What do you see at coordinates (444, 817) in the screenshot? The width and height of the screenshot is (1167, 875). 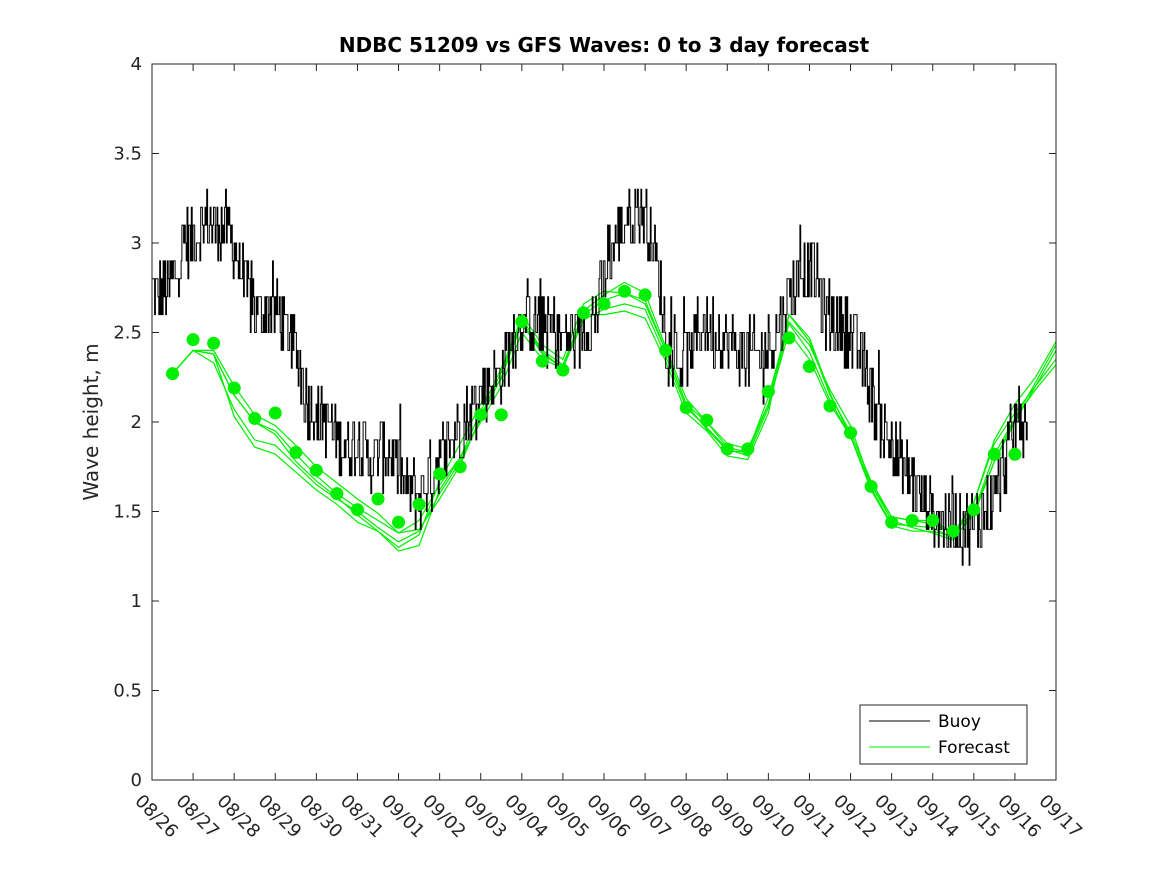 I see `x-tick-label: 09/02` at bounding box center [444, 817].